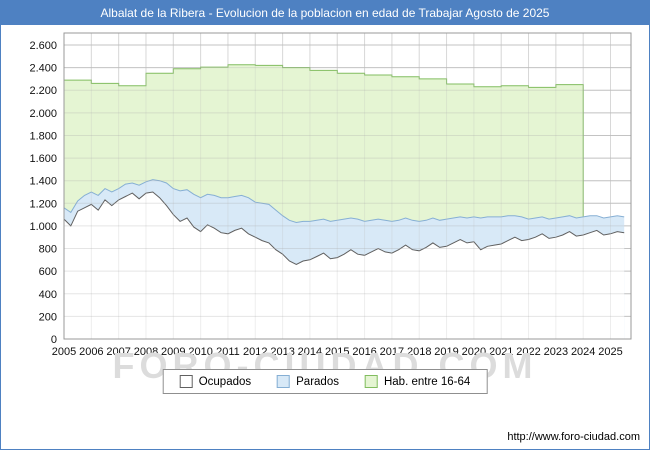  What do you see at coordinates (43, 204) in the screenshot?
I see `svg-text: 1.200` at bounding box center [43, 204].